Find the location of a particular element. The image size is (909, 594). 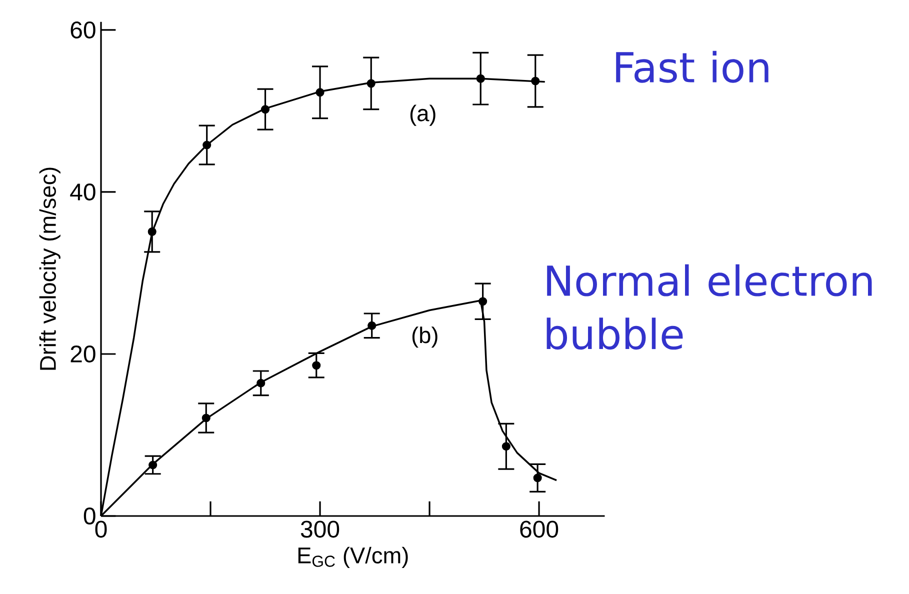

annotation: (a) is located at coordinates (423, 115).